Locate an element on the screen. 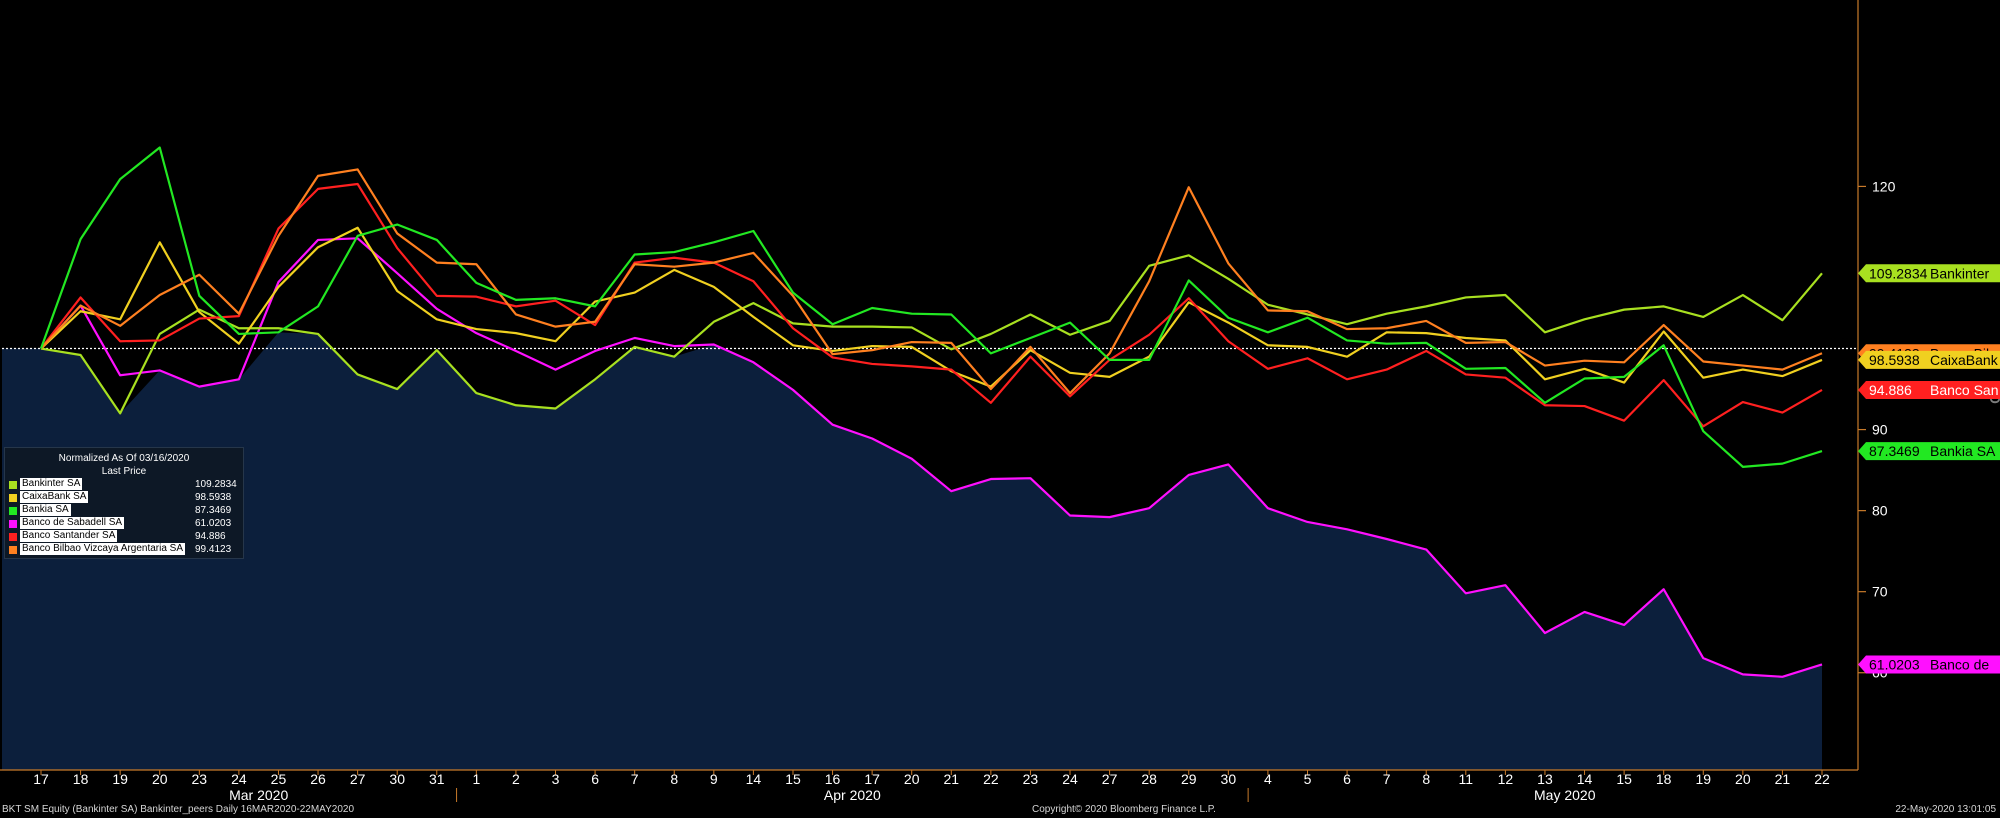 The height and width of the screenshot is (818, 2000). legend-item-name: Banco Bilbao Vizcaya Argentaria SA is located at coordinates (103, 549).